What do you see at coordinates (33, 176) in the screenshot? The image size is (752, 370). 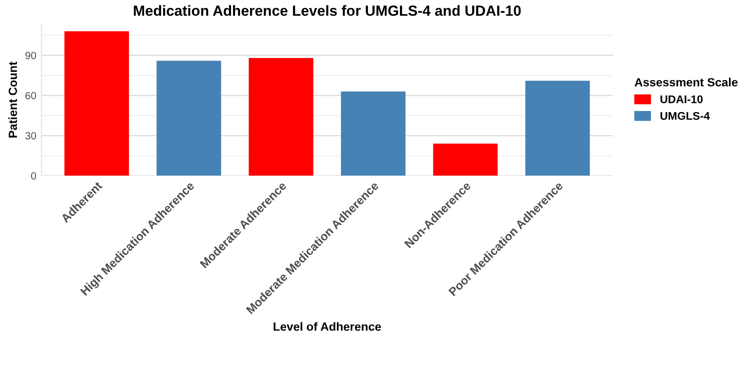 I see `y-tick-label: 0` at bounding box center [33, 176].